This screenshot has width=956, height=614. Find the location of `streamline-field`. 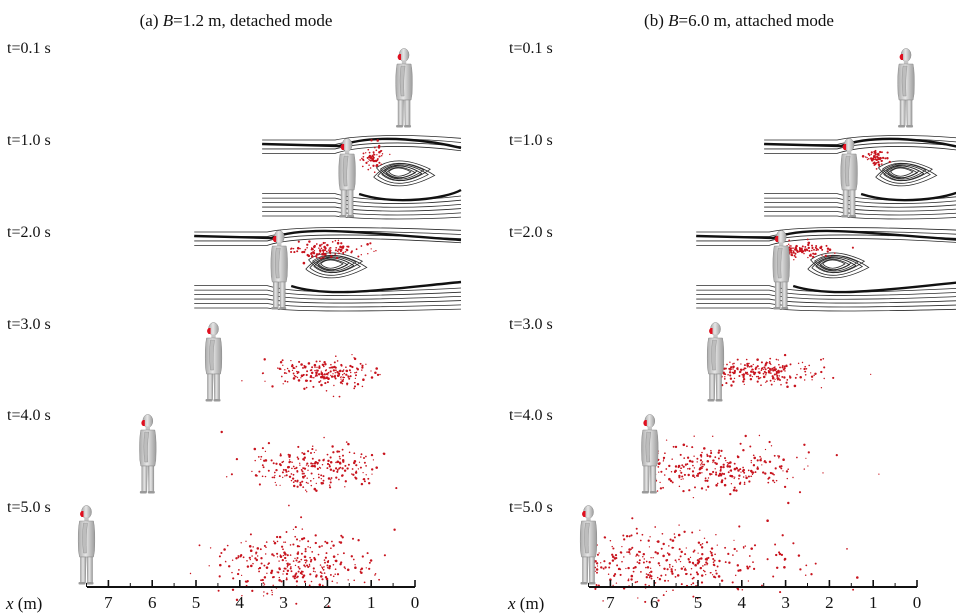

streamline-field is located at coordinates (362, 177).